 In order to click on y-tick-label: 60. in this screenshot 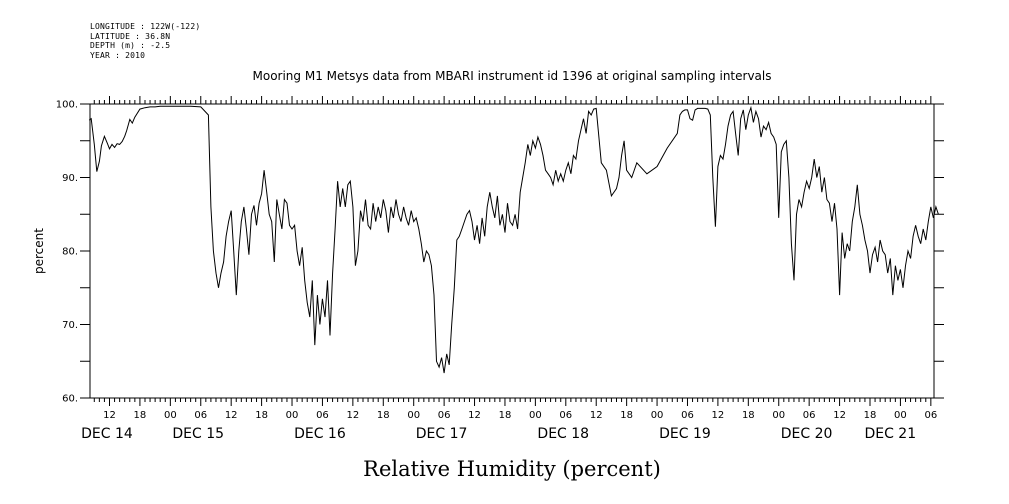, I will do `click(70, 399)`.